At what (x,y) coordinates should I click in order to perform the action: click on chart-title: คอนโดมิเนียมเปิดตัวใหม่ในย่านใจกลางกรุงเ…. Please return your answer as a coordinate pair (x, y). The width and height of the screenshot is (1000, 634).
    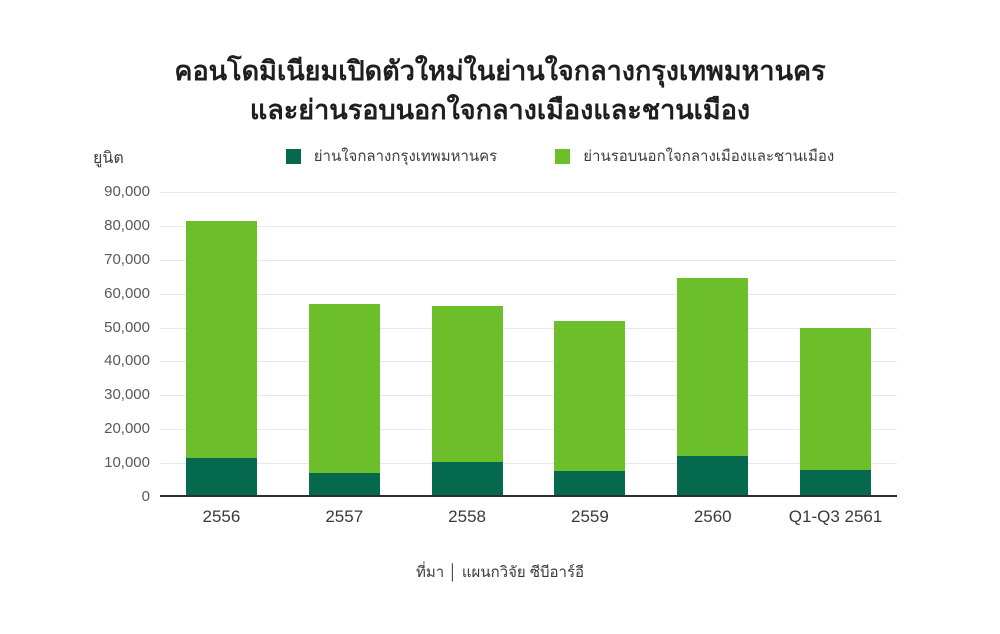
    Looking at the image, I should click on (500, 91).